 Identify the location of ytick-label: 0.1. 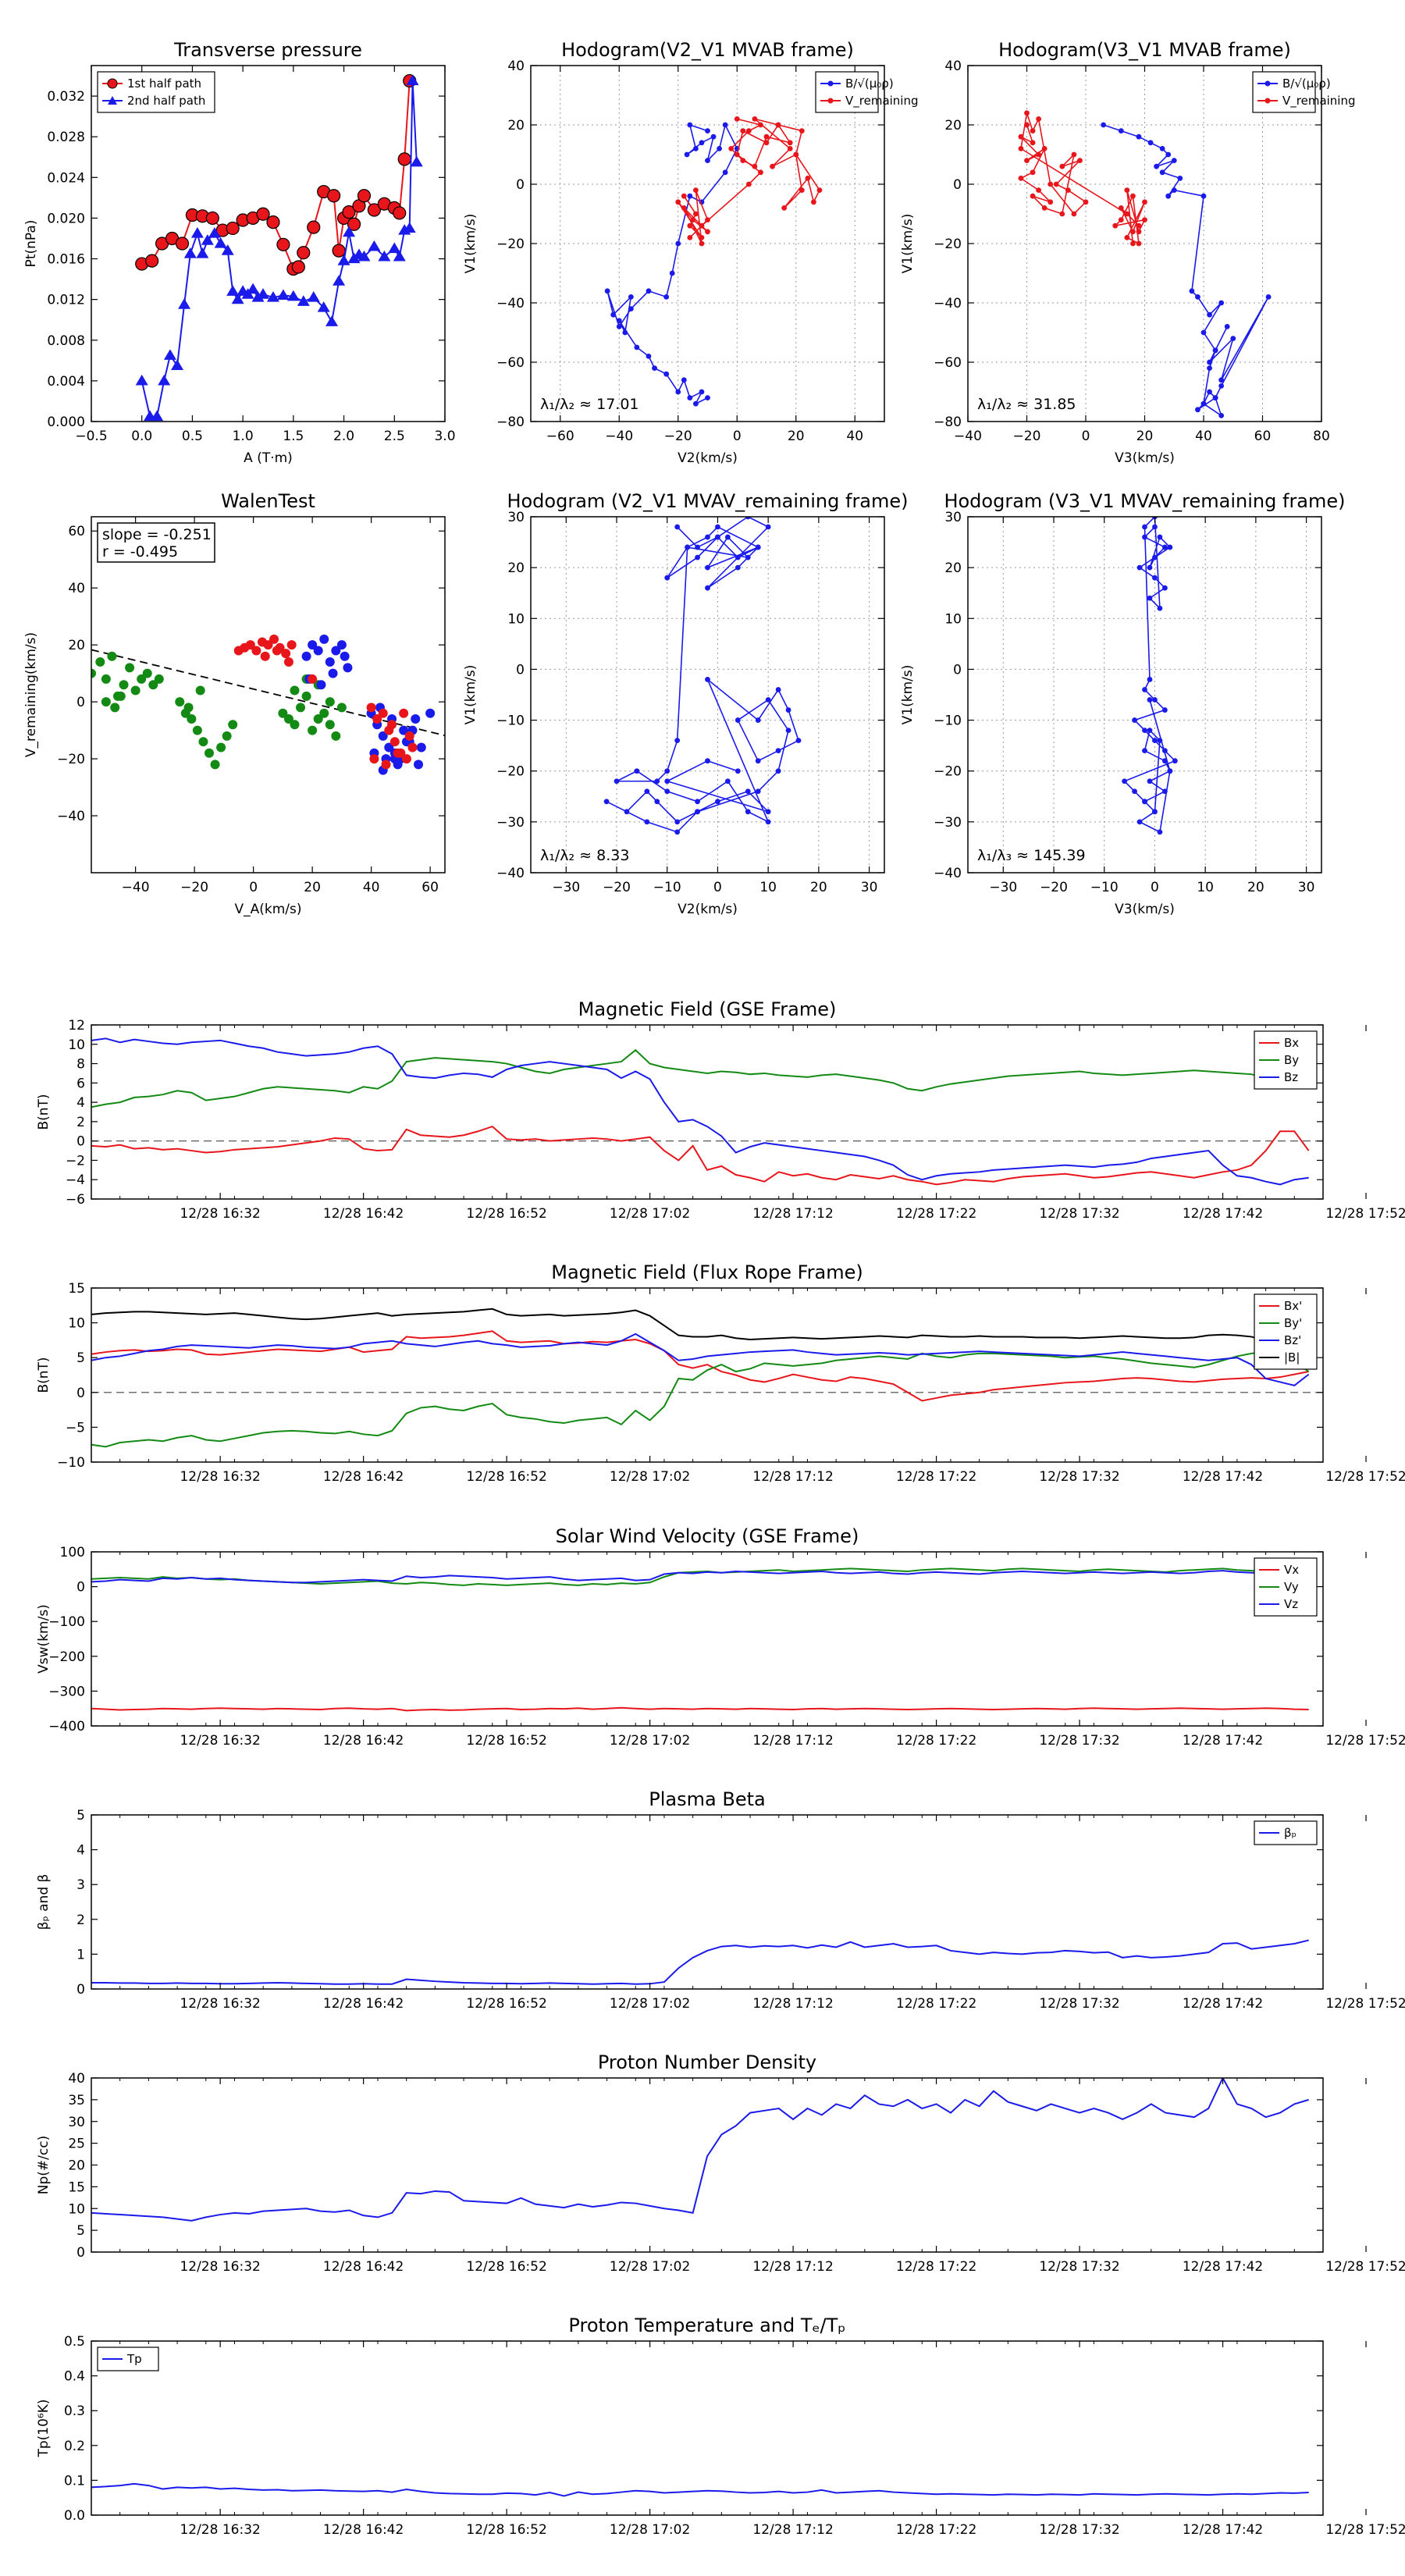
(74, 2481).